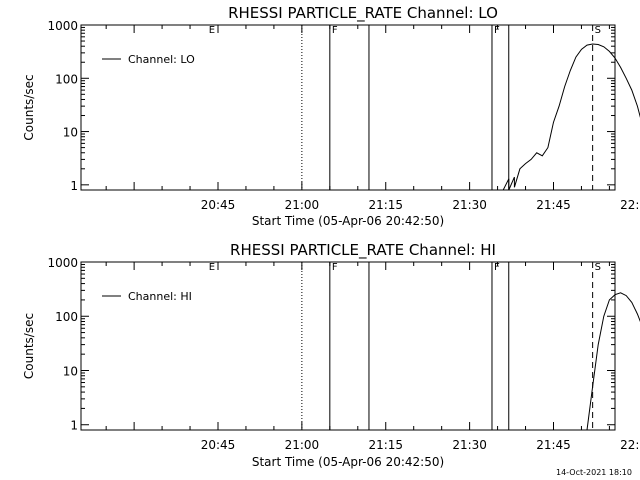 The image size is (640, 480). Describe the element at coordinates (363, 13) in the screenshot. I see `chart-title: RHESSI PARTICLE_RATE Channel: LO` at that location.